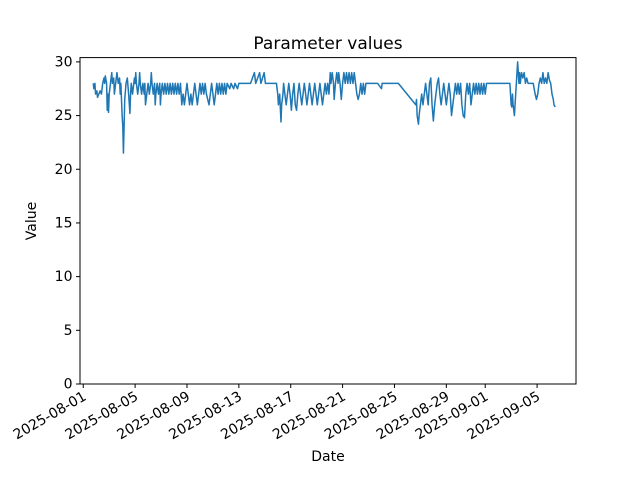 The image size is (640, 484). Describe the element at coordinates (64, 223) in the screenshot. I see `y-tick-label: 15` at that location.